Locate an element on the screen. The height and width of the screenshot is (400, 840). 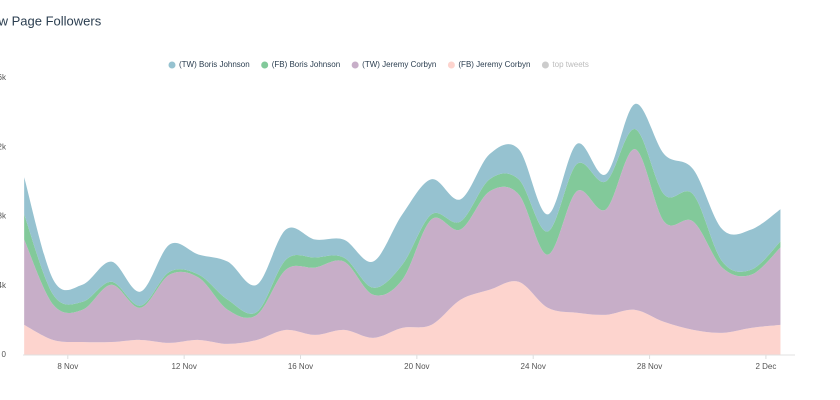
x-tick-label: 8 Nov is located at coordinates (67, 366).